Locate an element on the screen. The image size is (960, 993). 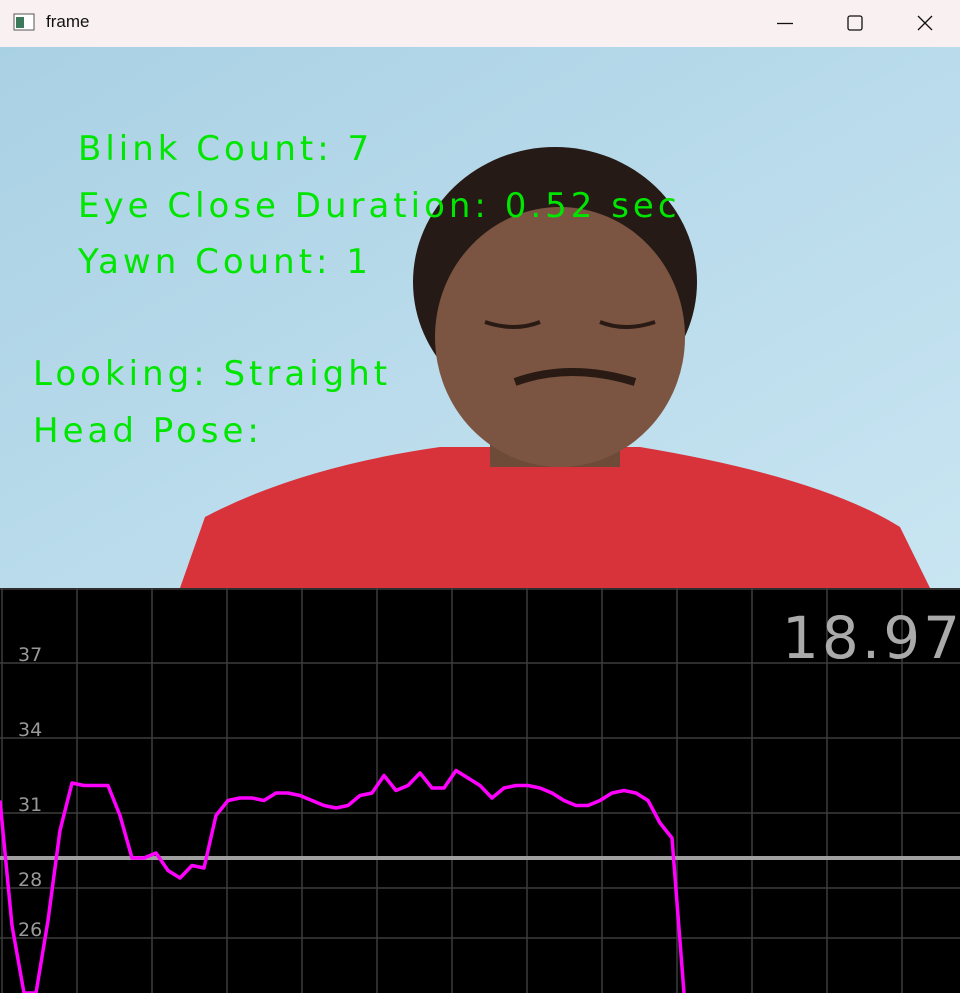
maximize-button is located at coordinates (855, 23).